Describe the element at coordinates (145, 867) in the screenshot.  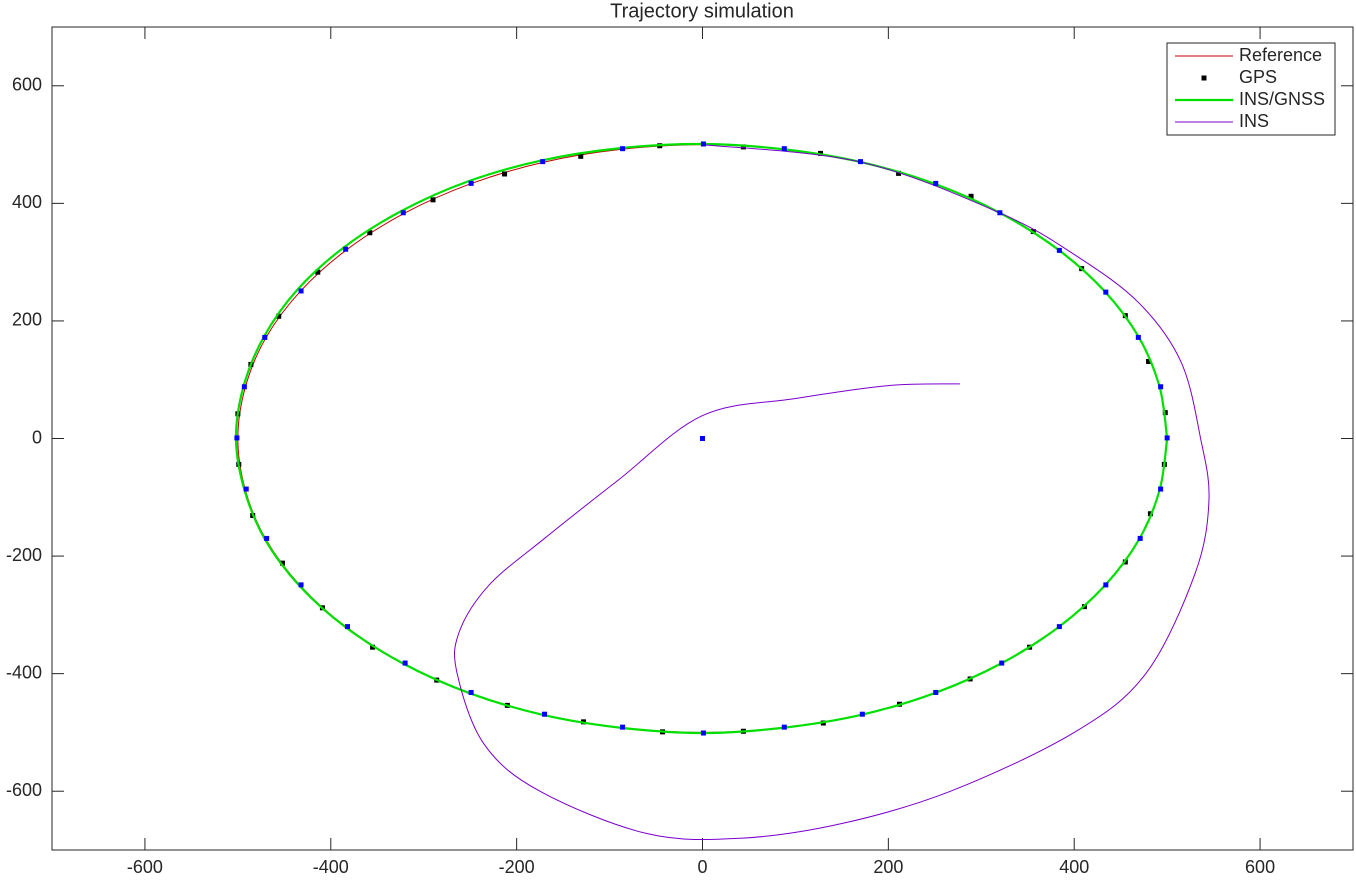
I see `x-tick-label: -600` at that location.